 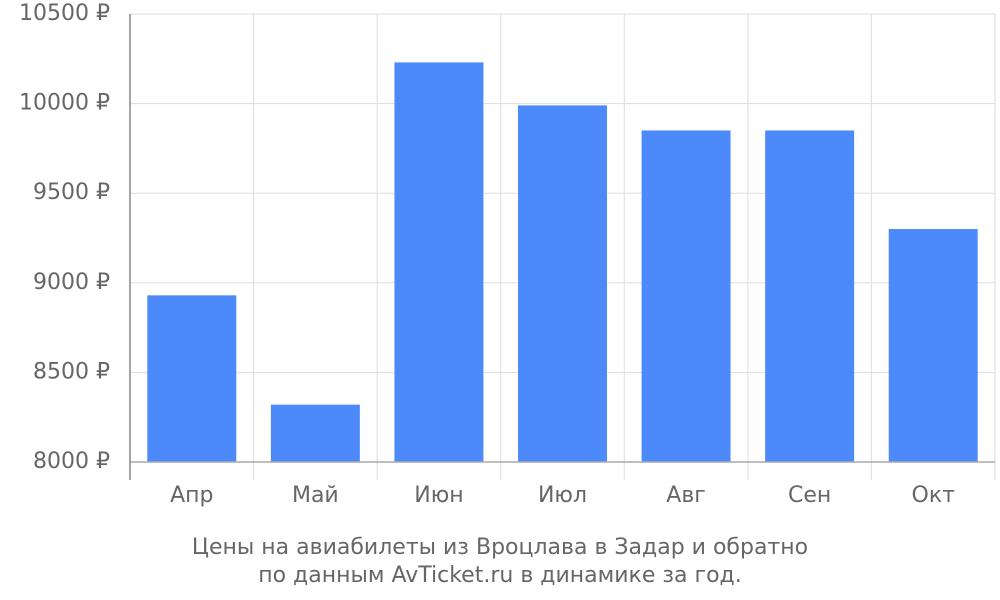 I want to click on x-tick-label: Сен, so click(x=809, y=495).